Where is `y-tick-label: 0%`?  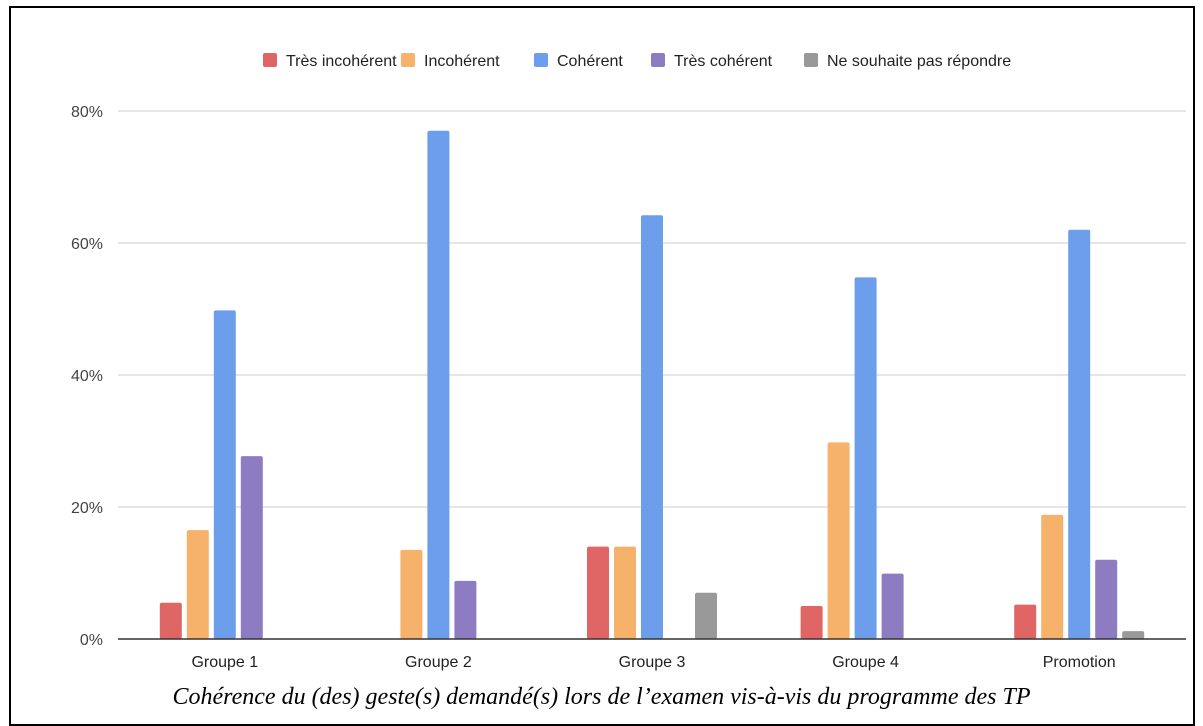
y-tick-label: 0% is located at coordinates (91, 640).